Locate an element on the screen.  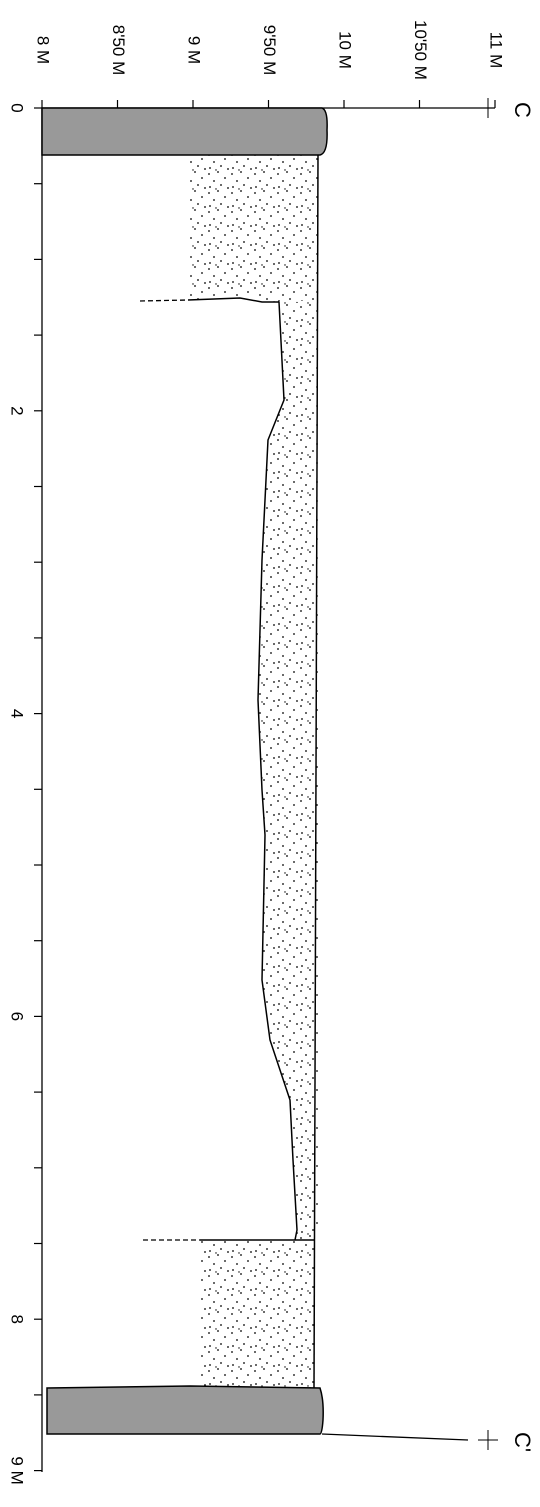
distance-label: 9 M is located at coordinates (17, 1470).